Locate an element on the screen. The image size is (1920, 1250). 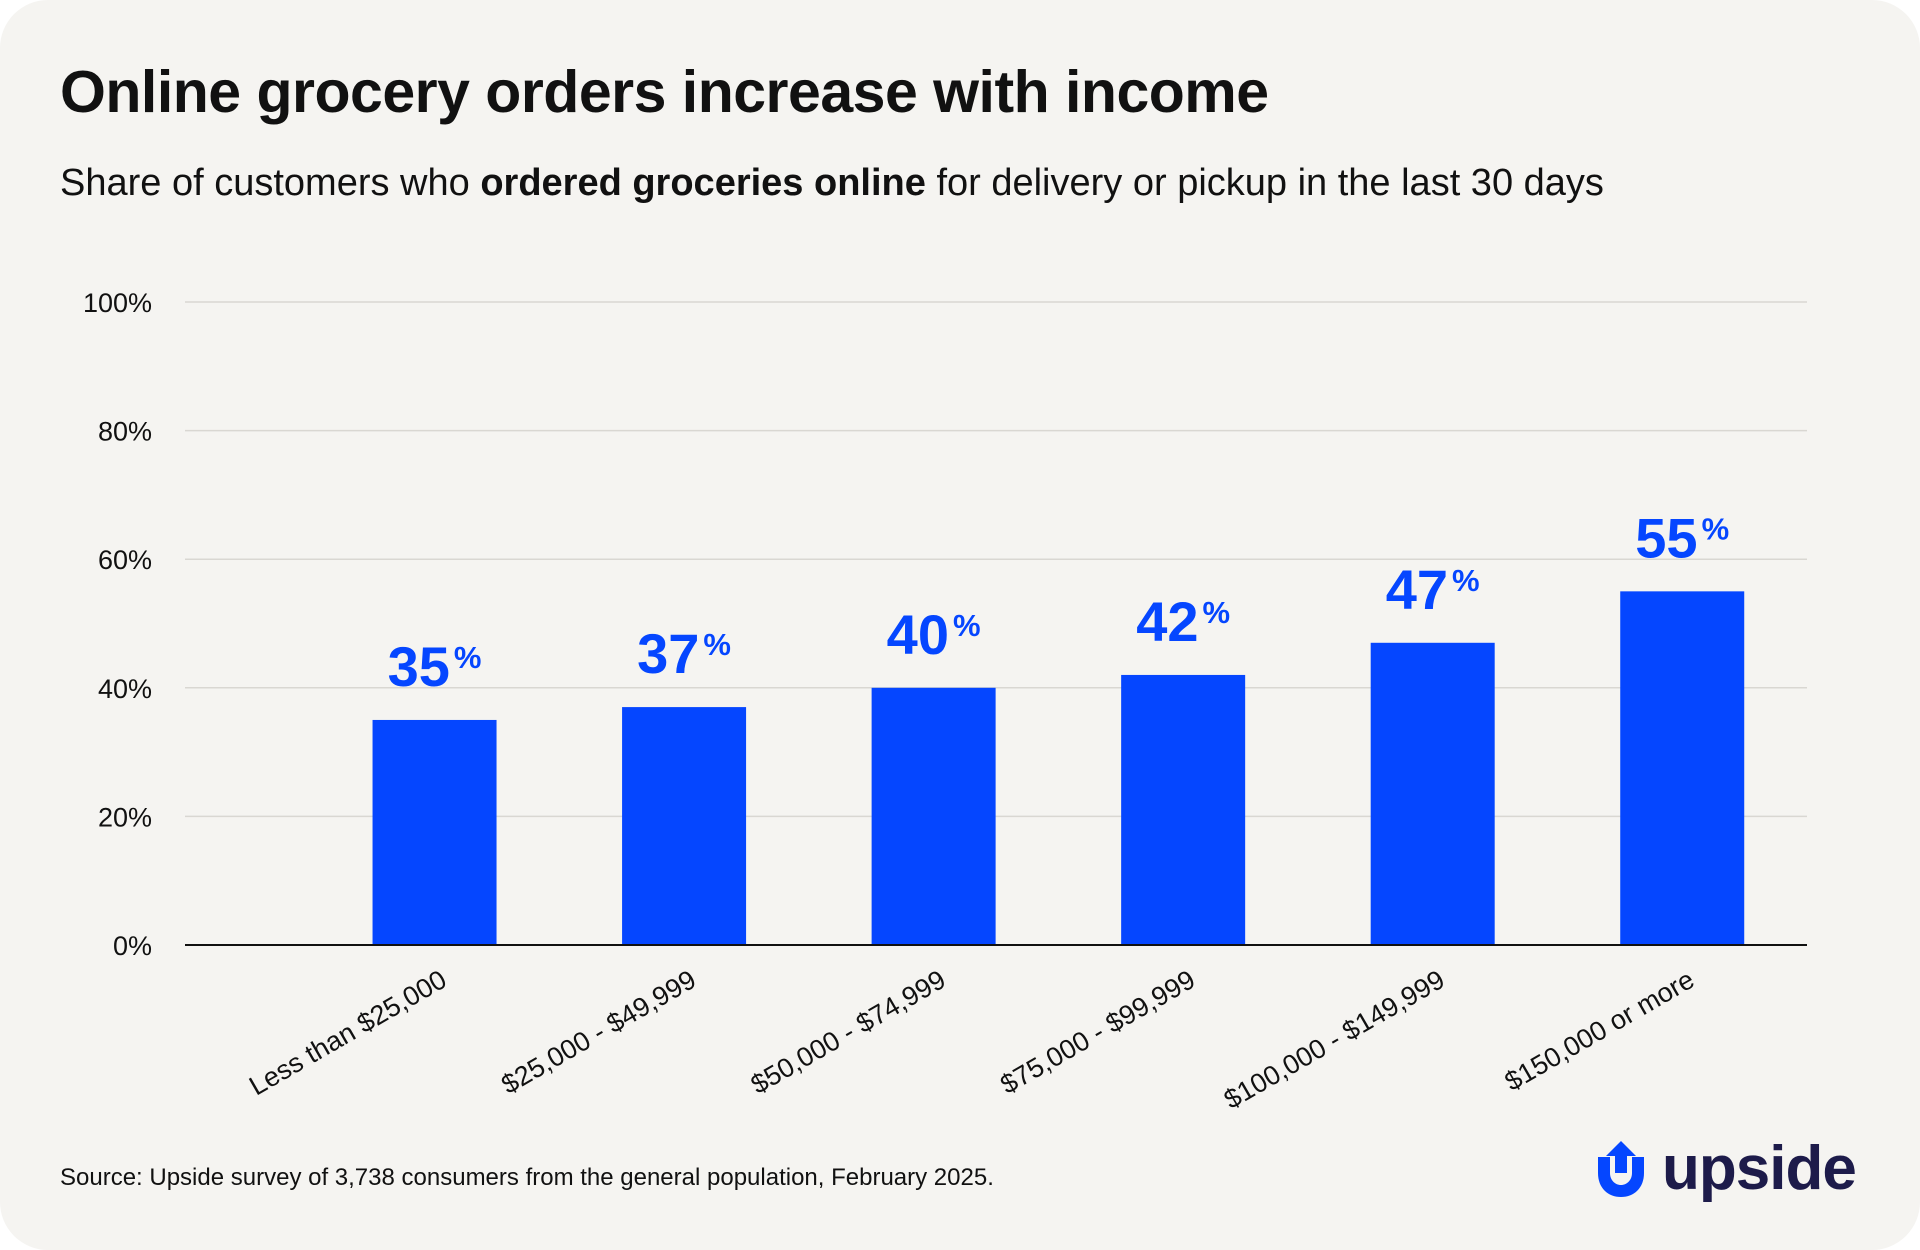
data-label: 40% is located at coordinates (934, 634).